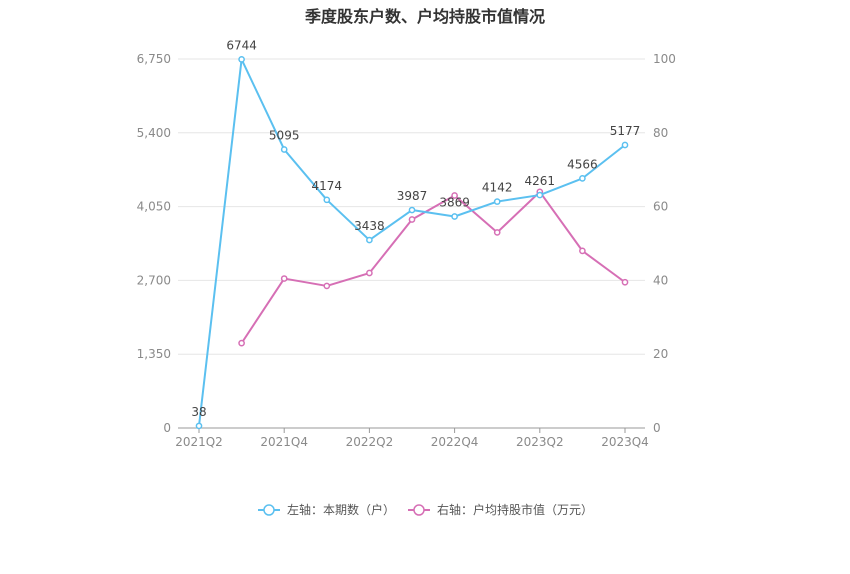 The width and height of the screenshot is (850, 574). I want to click on legend-label: 左轴：本期数（户）, so click(341, 509).